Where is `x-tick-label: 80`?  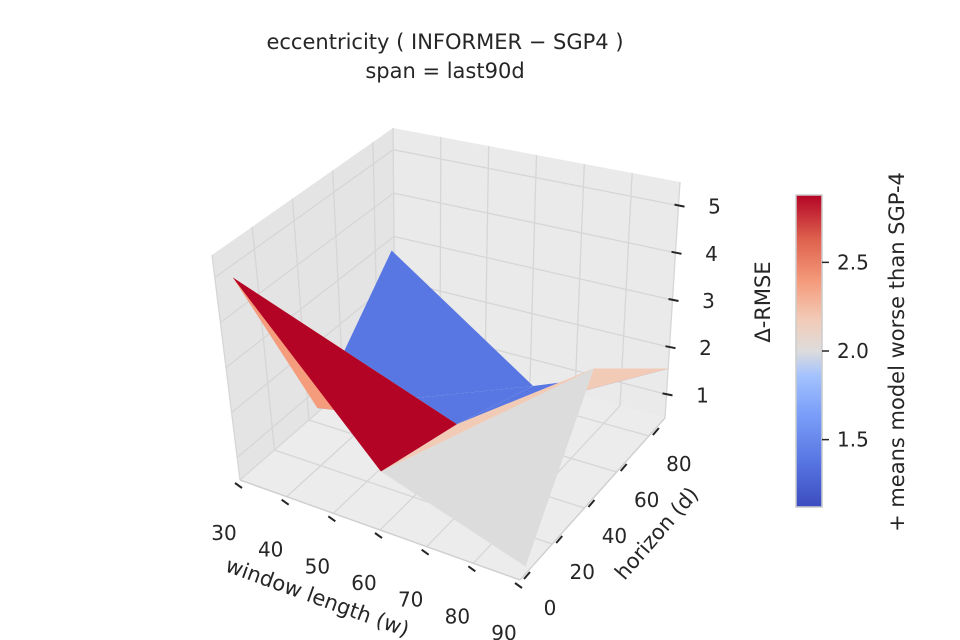
x-tick-label: 80 is located at coordinates (457, 616).